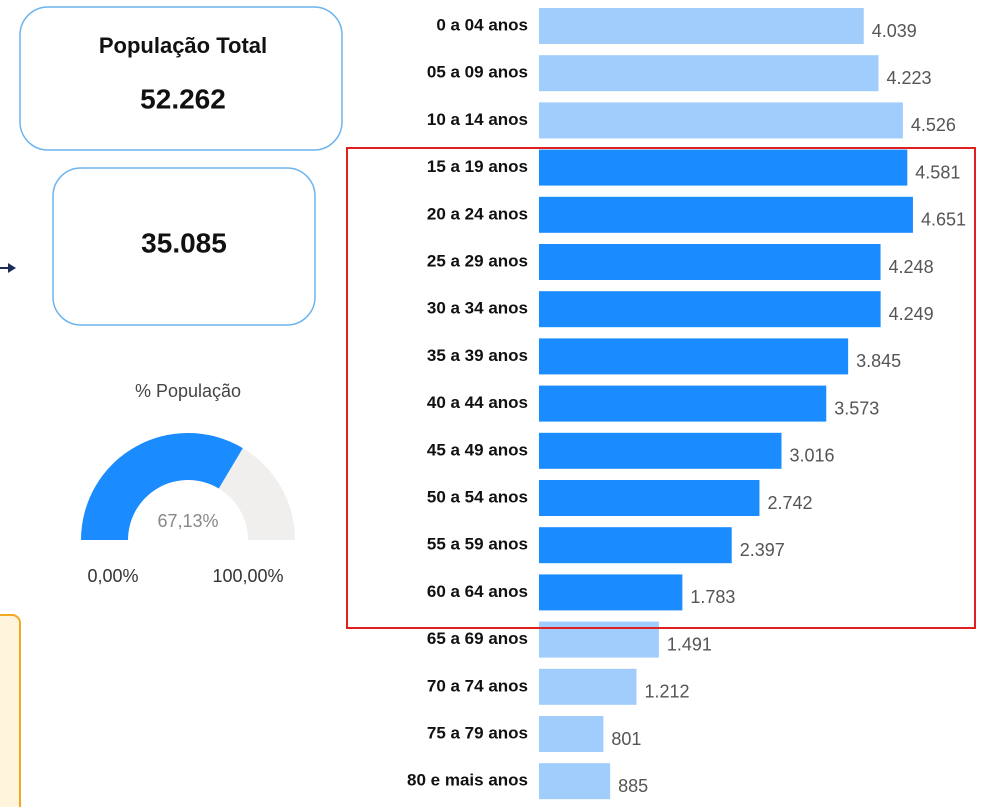 The height and width of the screenshot is (807, 994). What do you see at coordinates (482, 24) in the screenshot?
I see `category-label: 0 a 04 anos` at bounding box center [482, 24].